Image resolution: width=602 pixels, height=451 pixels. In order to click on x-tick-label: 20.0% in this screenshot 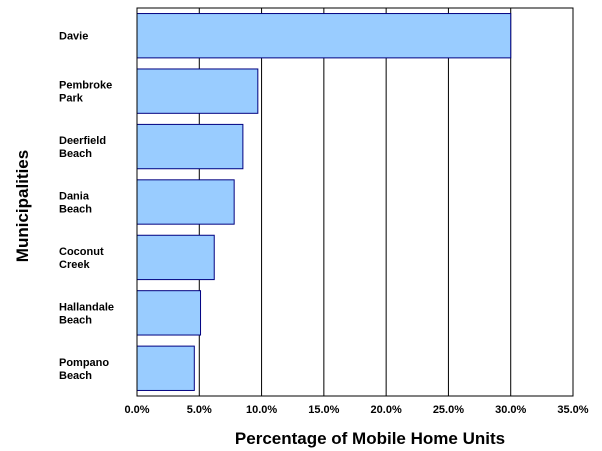, I will do `click(386, 410)`.